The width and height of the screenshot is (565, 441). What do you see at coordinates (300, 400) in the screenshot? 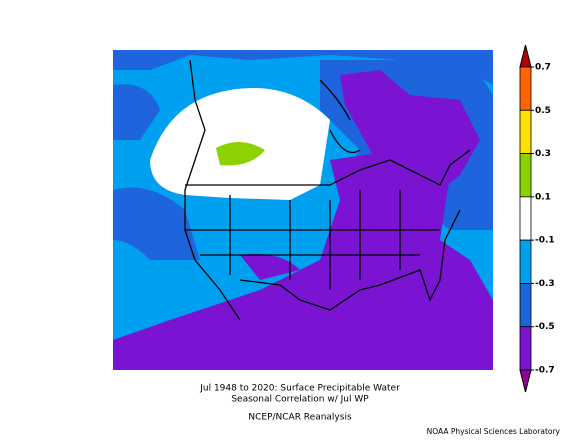
I see `subtitle: Seasonal Correlation w/ Jul WP` at bounding box center [300, 400].